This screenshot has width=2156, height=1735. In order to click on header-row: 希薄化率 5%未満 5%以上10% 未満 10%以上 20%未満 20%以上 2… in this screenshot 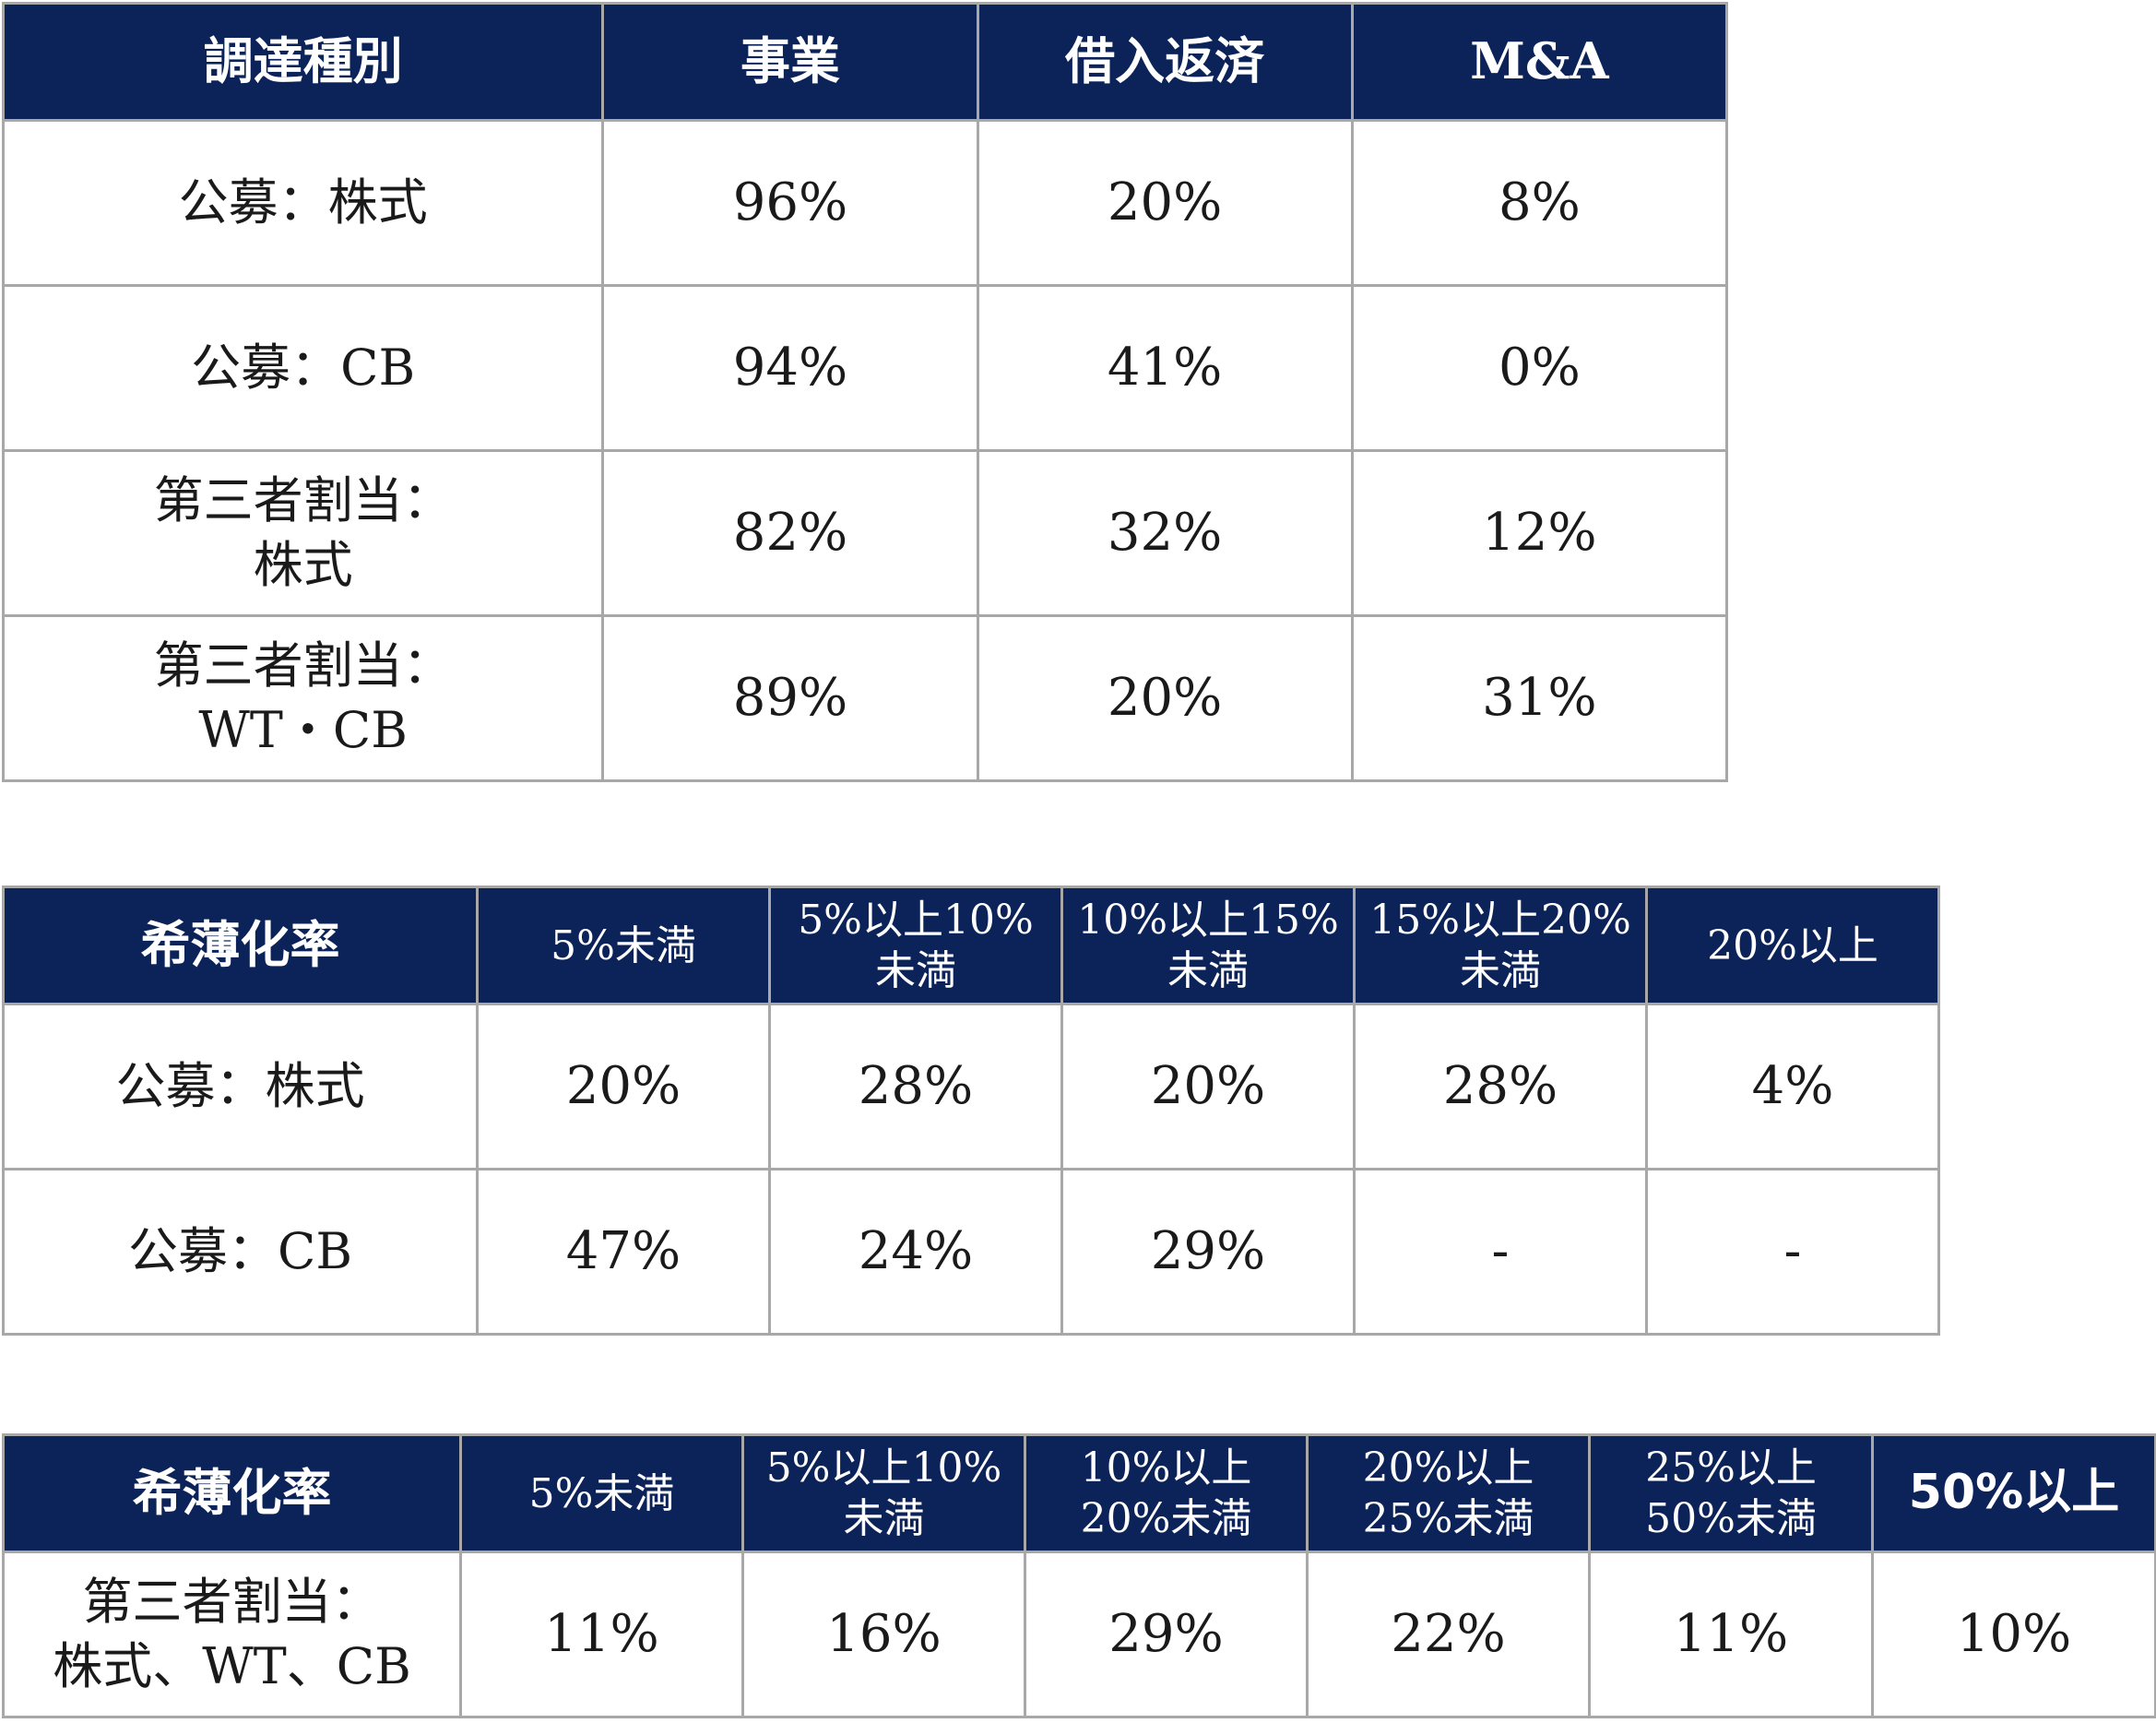, I will do `click(1079, 1493)`.